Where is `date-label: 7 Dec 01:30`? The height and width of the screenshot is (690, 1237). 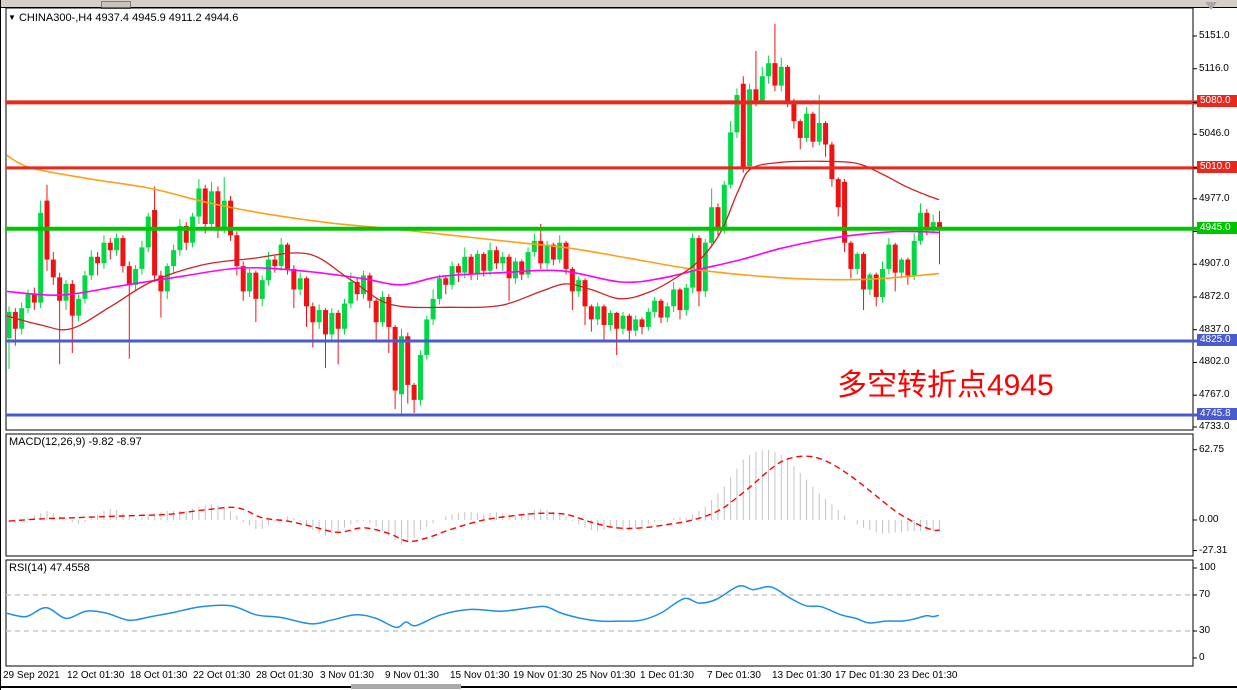
date-label: 7 Dec 01:30 is located at coordinates (734, 675).